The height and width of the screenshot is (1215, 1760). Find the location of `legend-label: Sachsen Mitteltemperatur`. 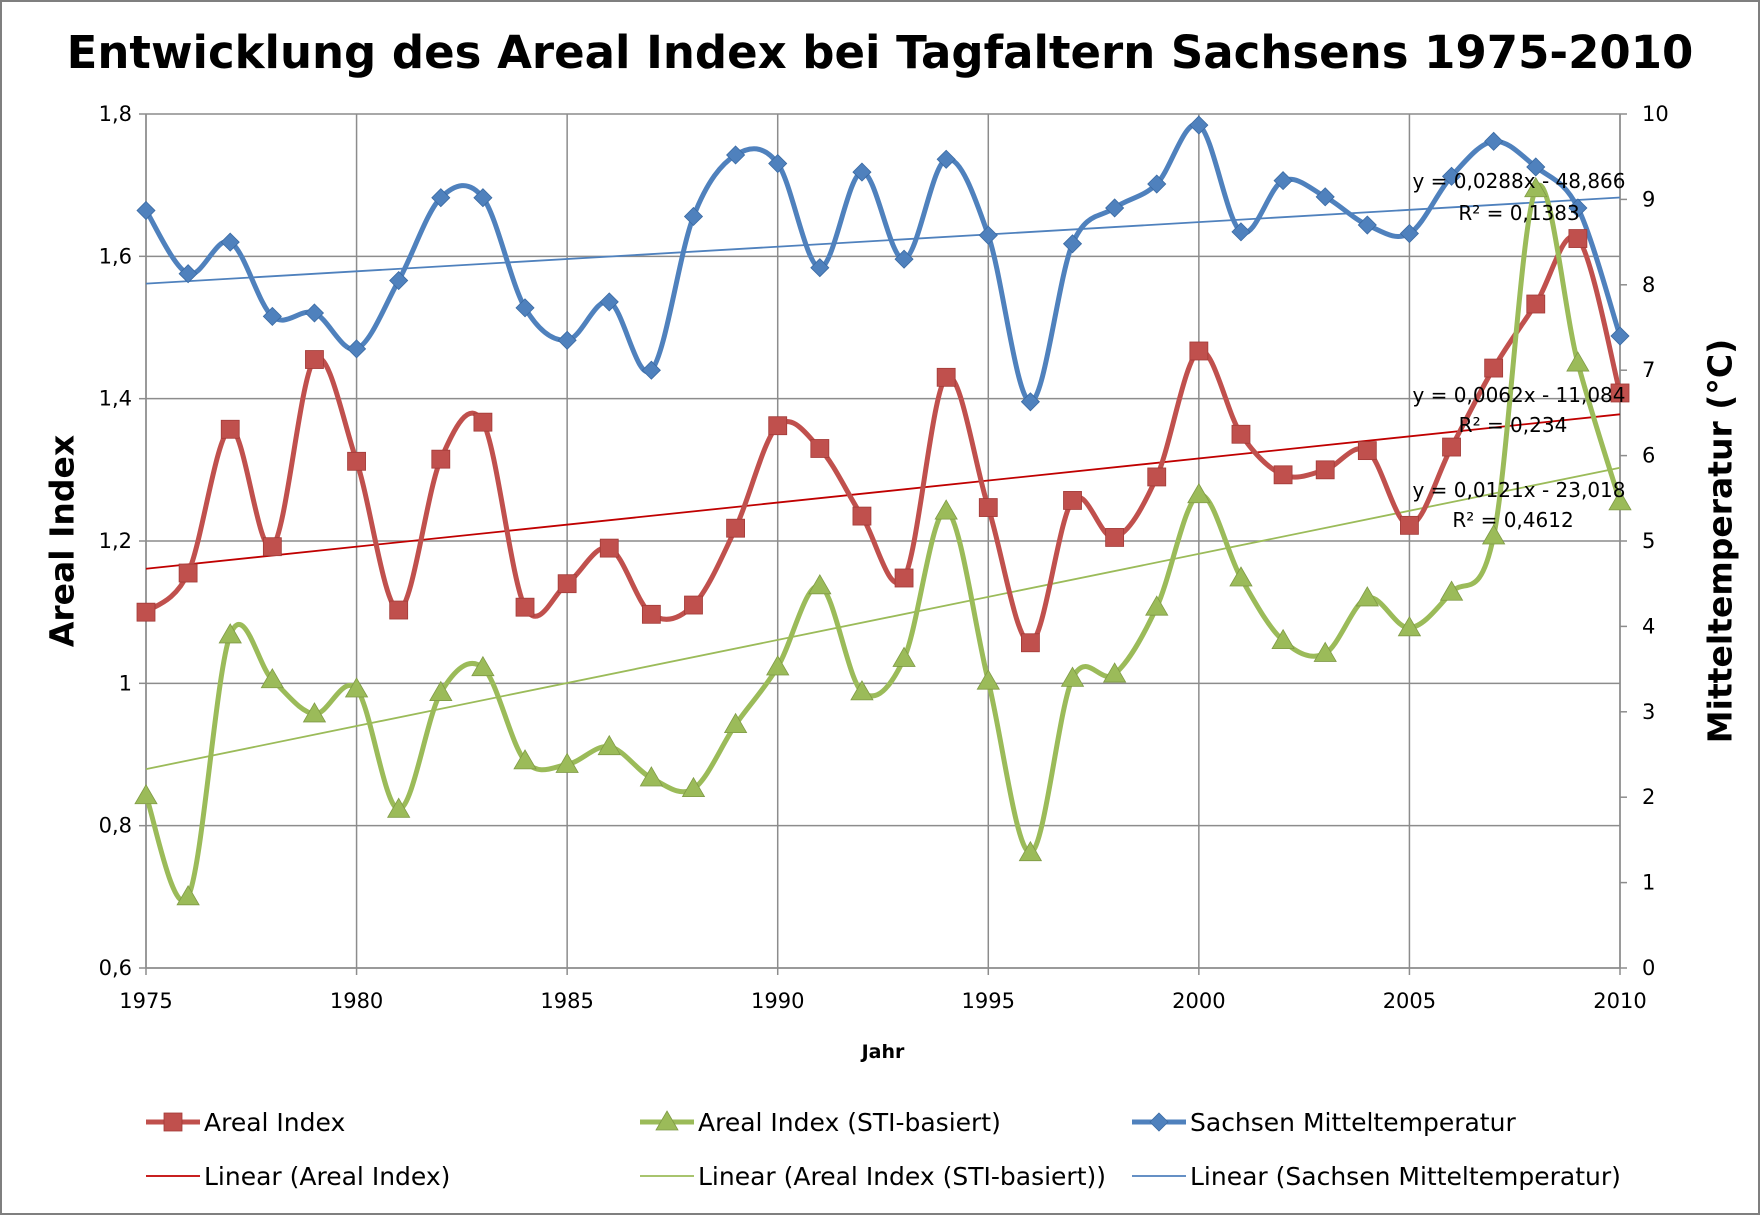

legend-label: Sachsen Mitteltemperatur is located at coordinates (1353, 1122).